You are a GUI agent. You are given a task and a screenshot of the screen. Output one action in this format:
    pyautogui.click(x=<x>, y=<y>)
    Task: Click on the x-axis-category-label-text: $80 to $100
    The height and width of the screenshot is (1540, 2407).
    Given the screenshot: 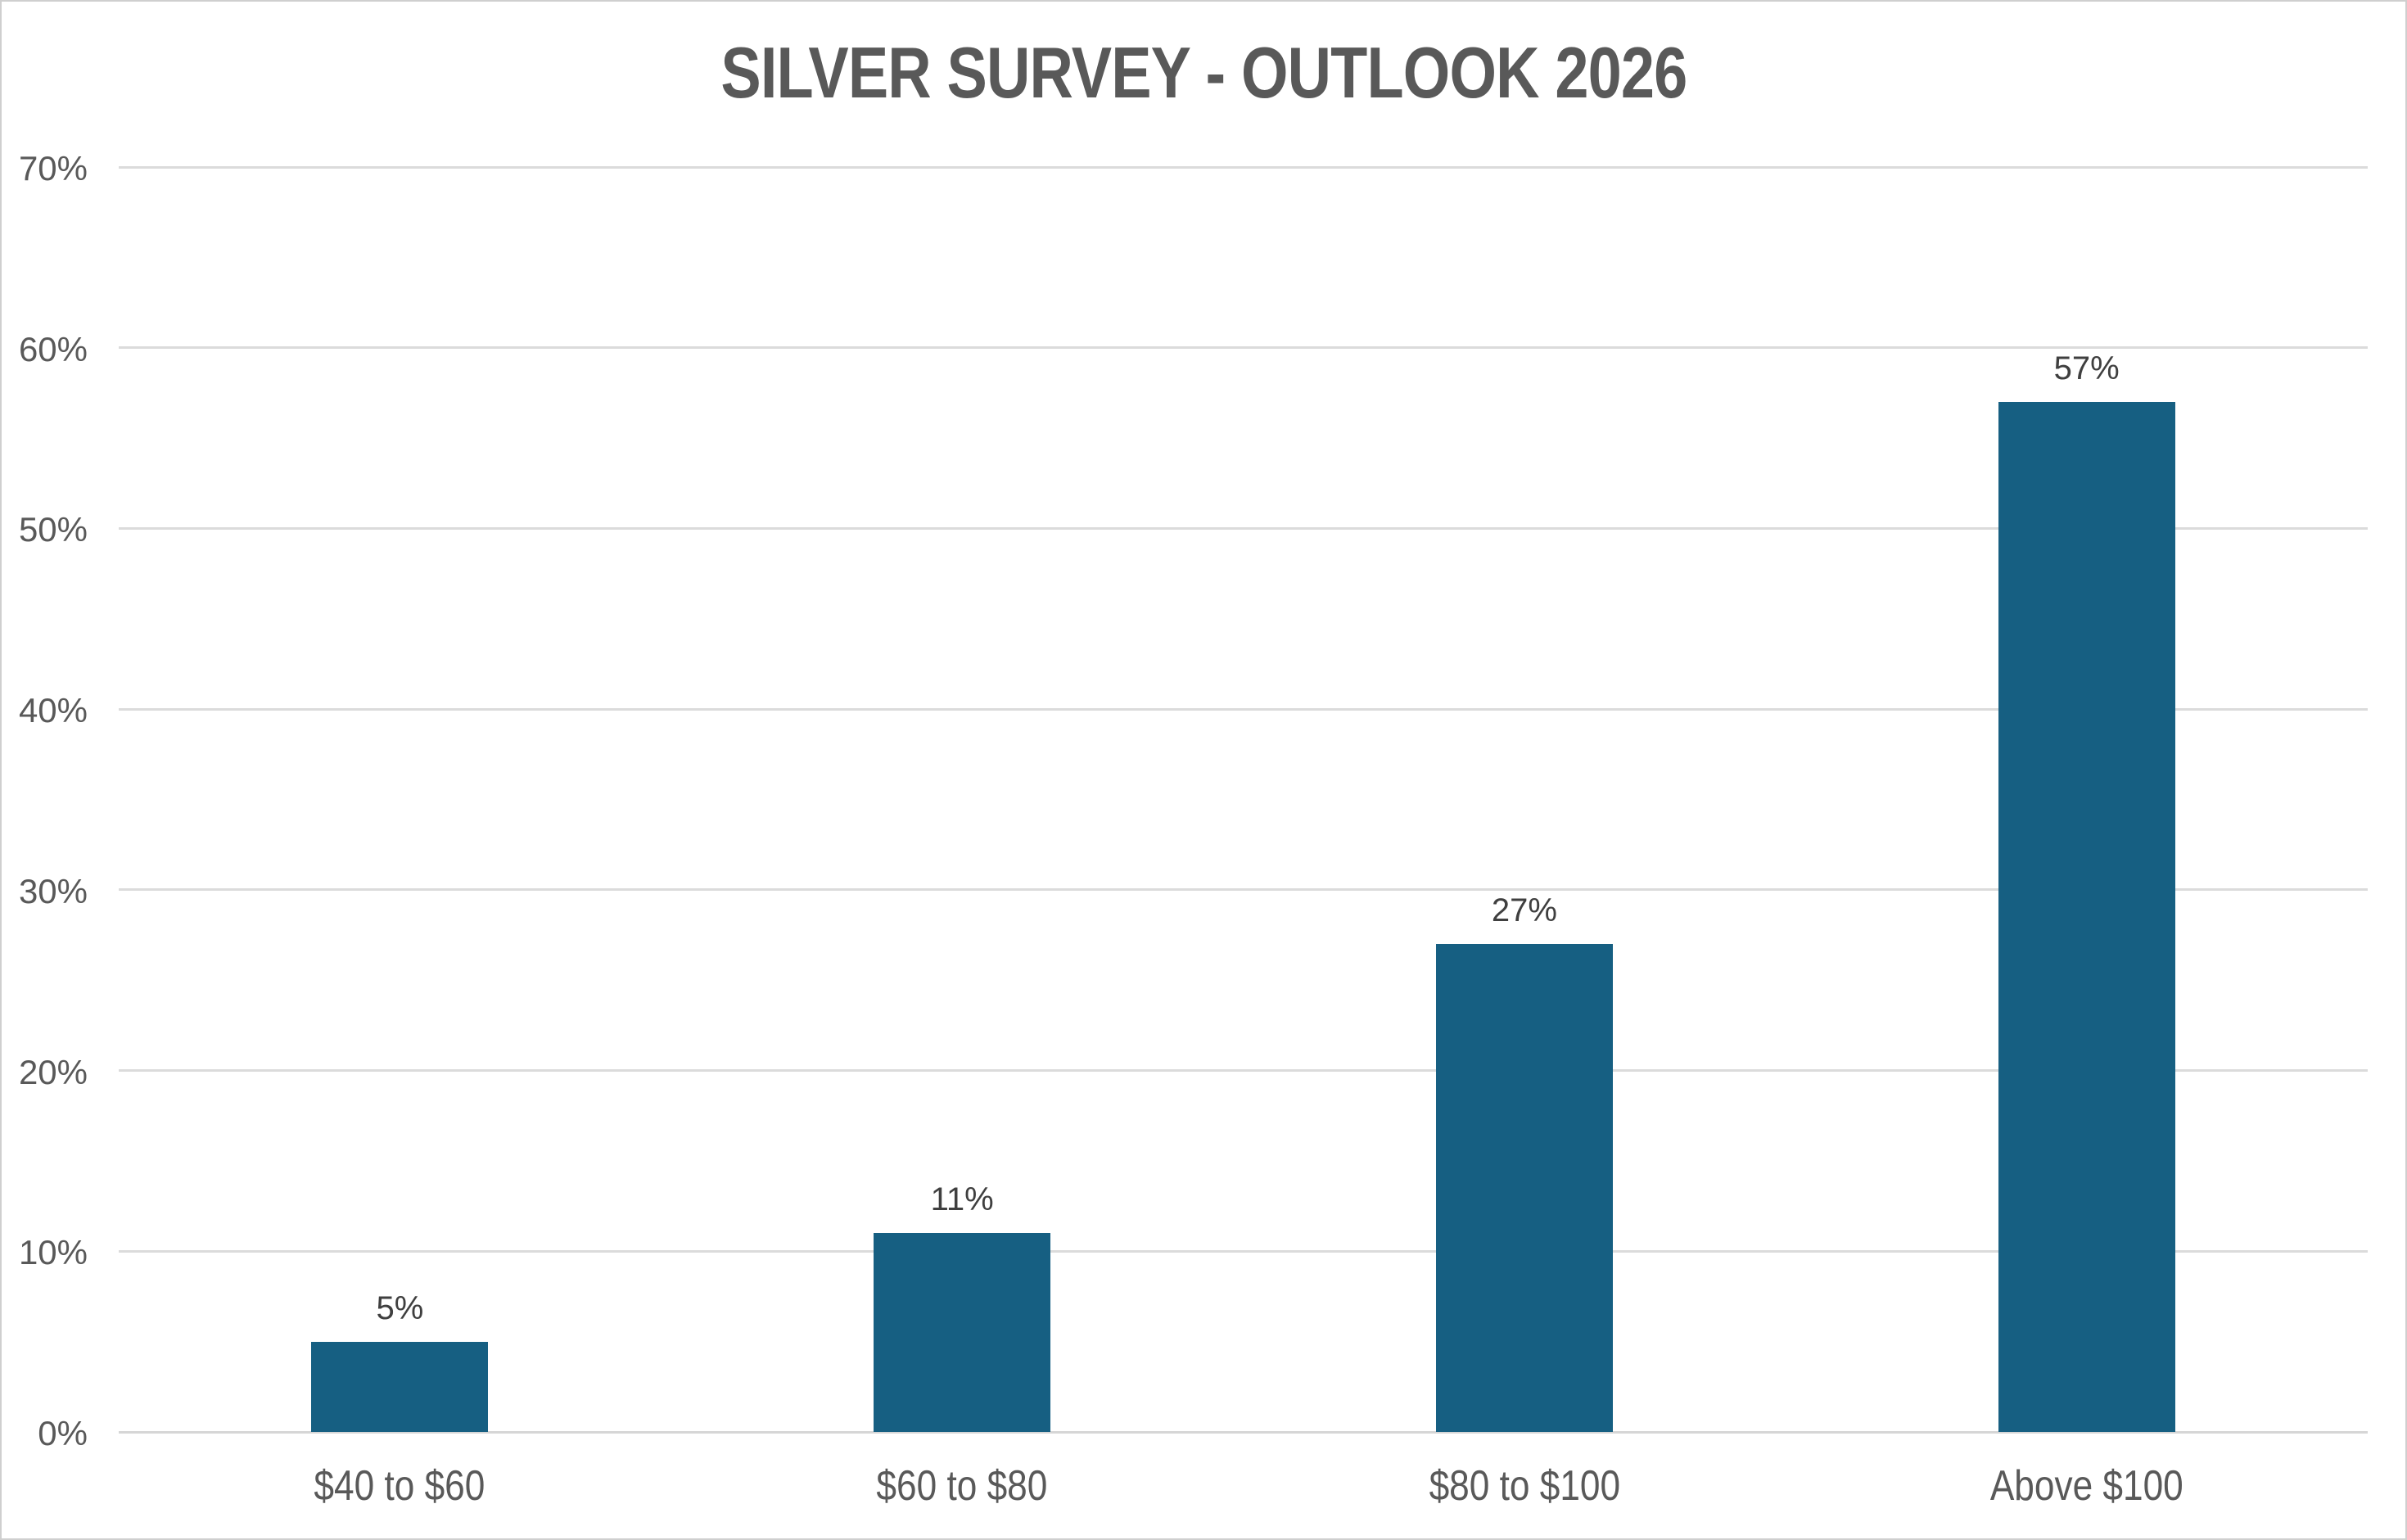 What is the action you would take?
    pyautogui.click(x=1524, y=1486)
    